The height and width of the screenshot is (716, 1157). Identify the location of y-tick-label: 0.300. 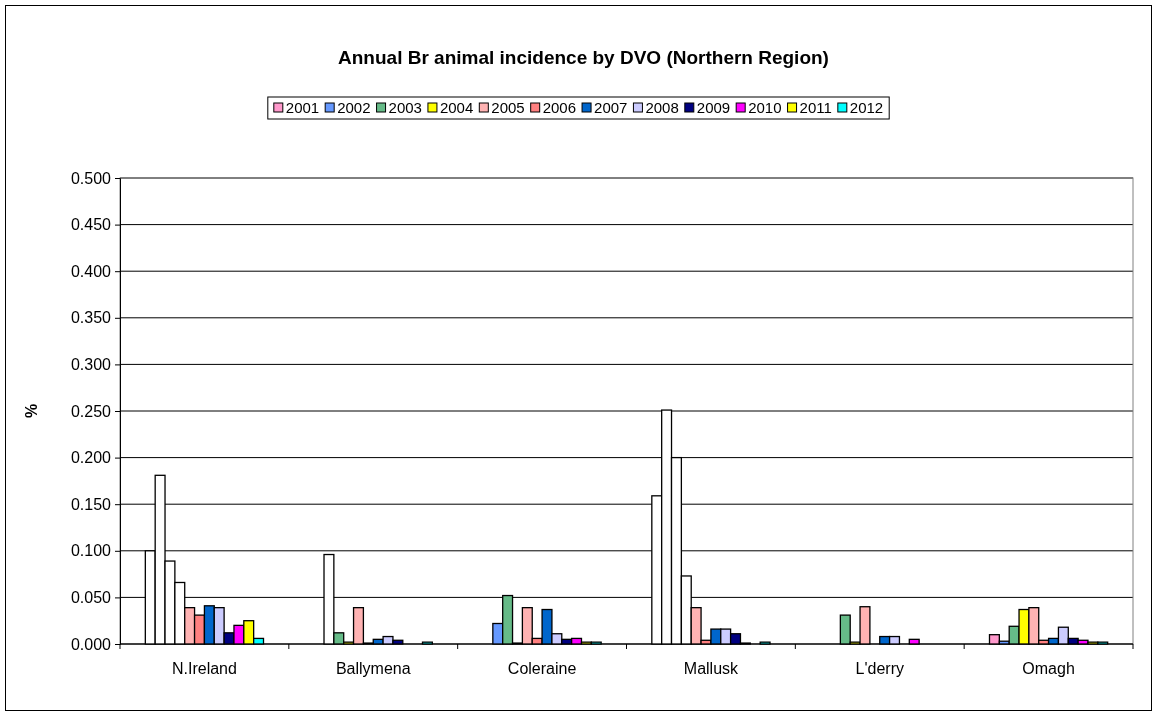
(91, 365).